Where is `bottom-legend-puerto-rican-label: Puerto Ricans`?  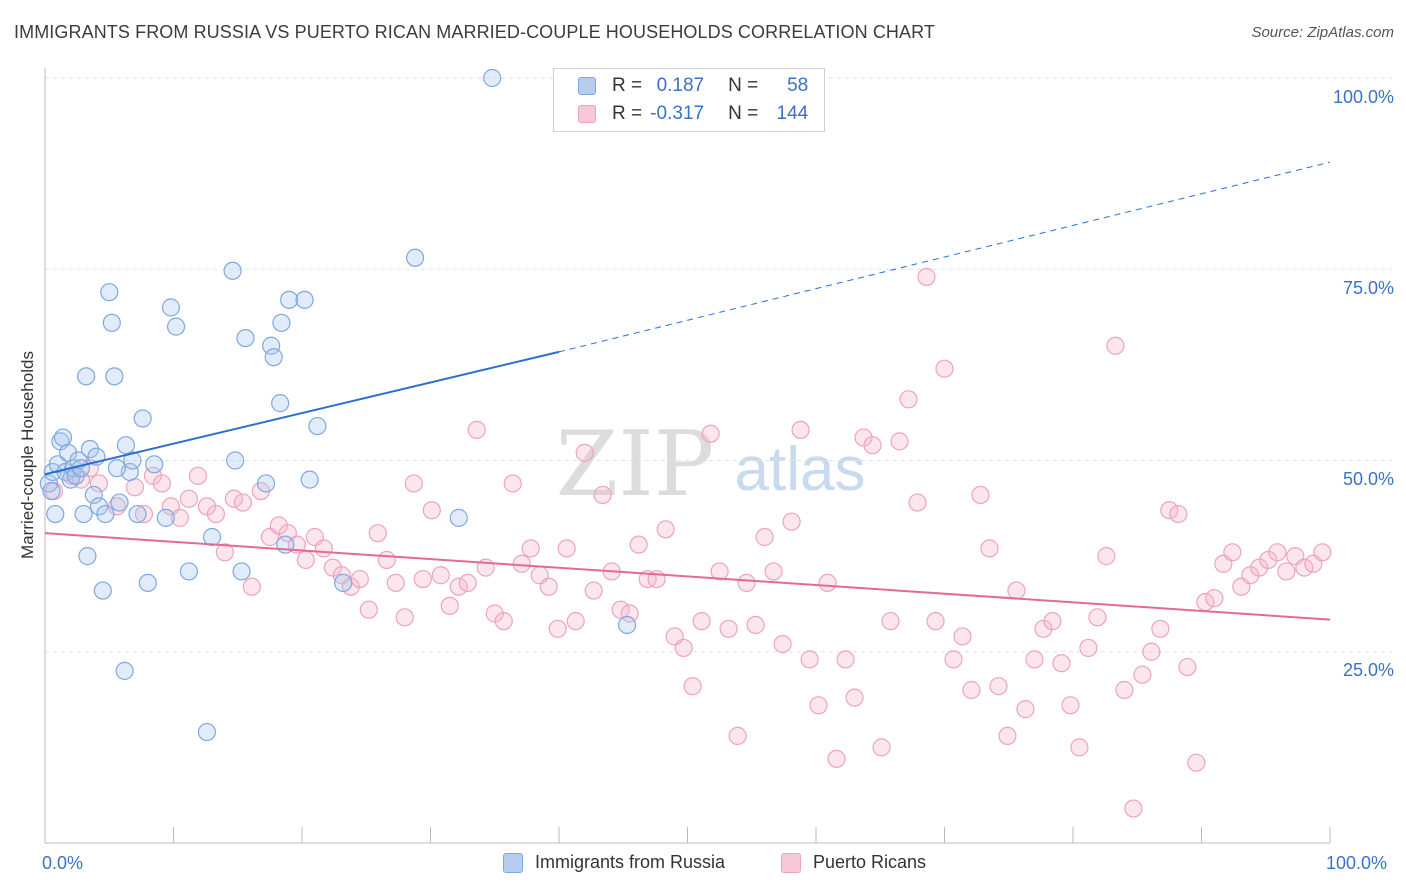 bottom-legend-puerto-rican-label: Puerto Ricans is located at coordinates (870, 862).